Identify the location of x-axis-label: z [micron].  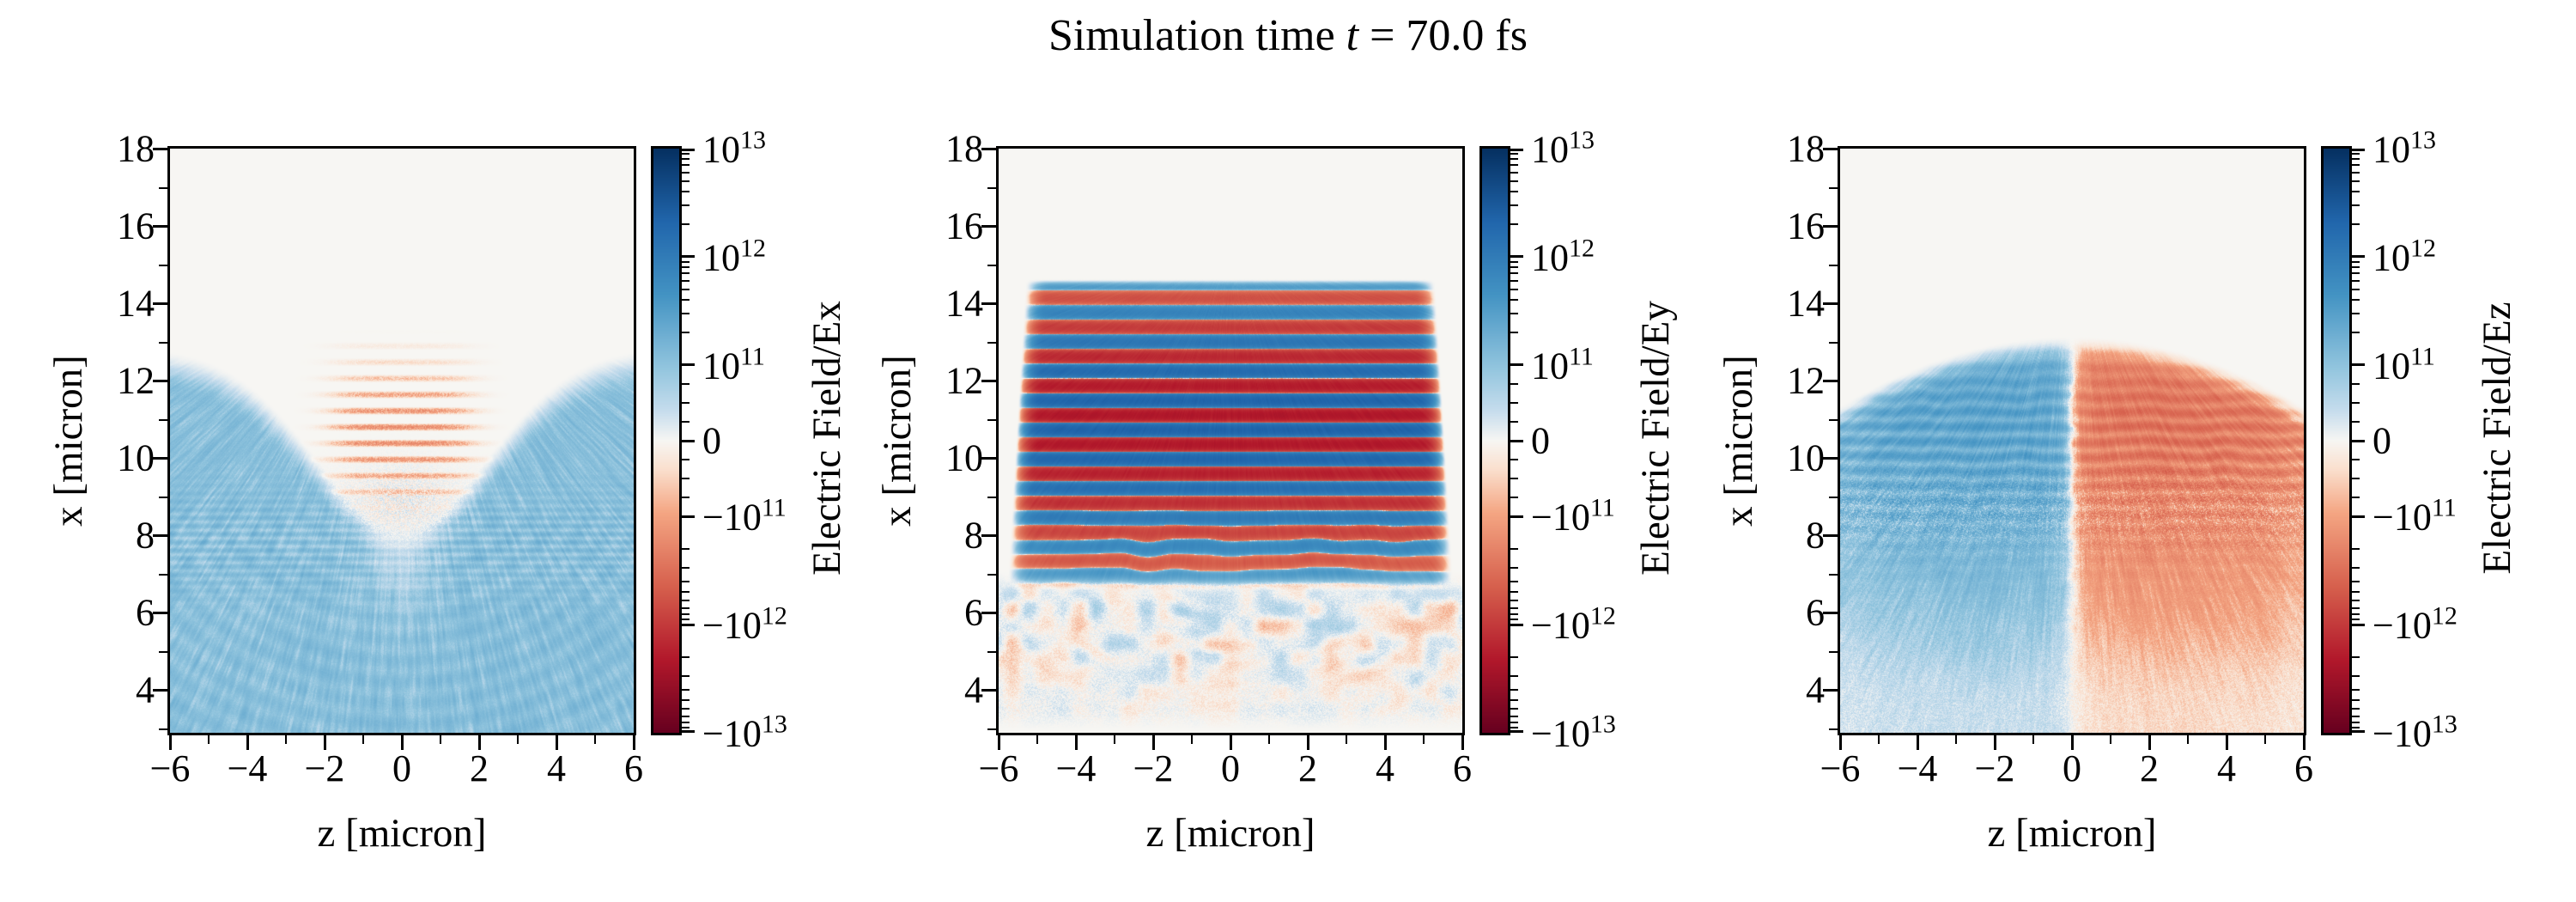
(1230, 833).